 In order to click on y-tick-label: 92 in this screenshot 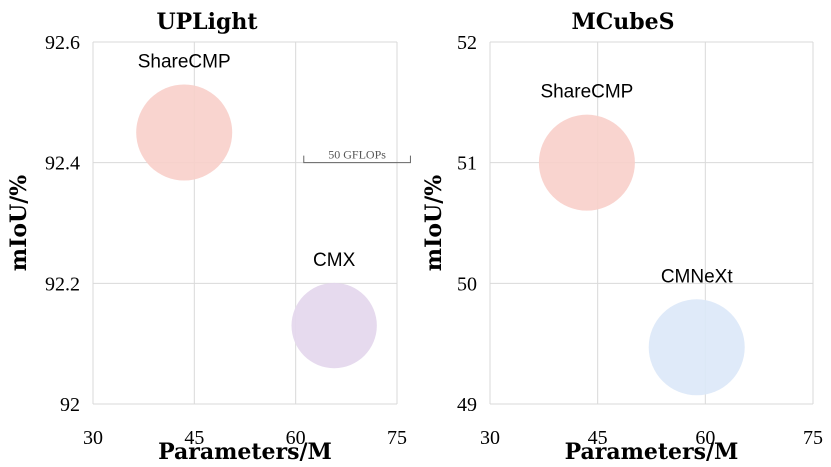, I will do `click(70, 405)`.